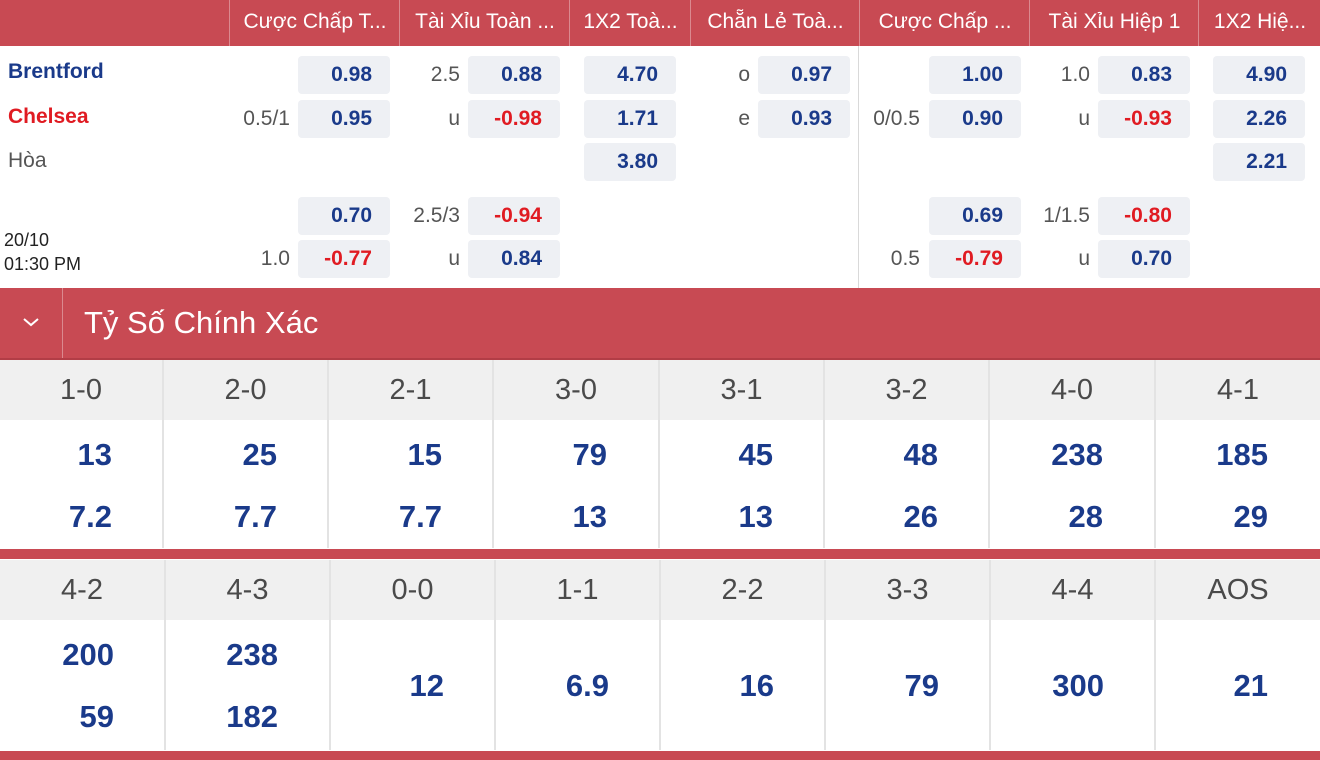  Describe the element at coordinates (410, 390) in the screenshot. I see `score-label: 2-1` at that location.